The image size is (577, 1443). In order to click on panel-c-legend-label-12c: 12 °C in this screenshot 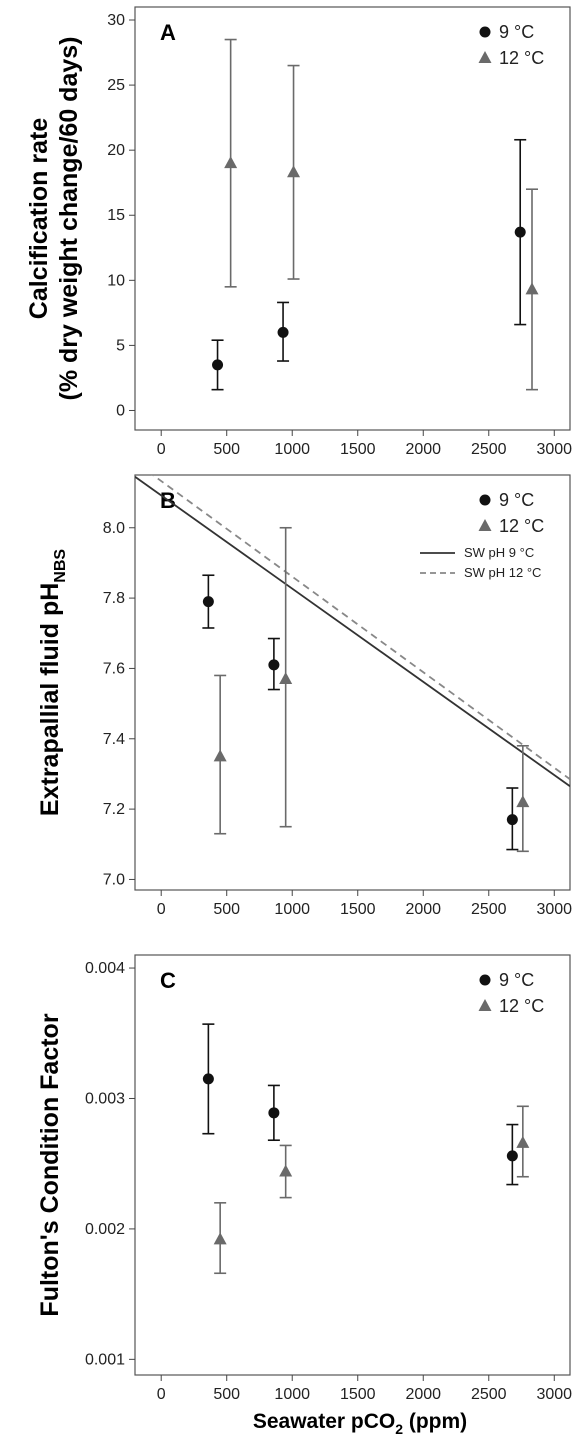, I will do `click(521, 1006)`.